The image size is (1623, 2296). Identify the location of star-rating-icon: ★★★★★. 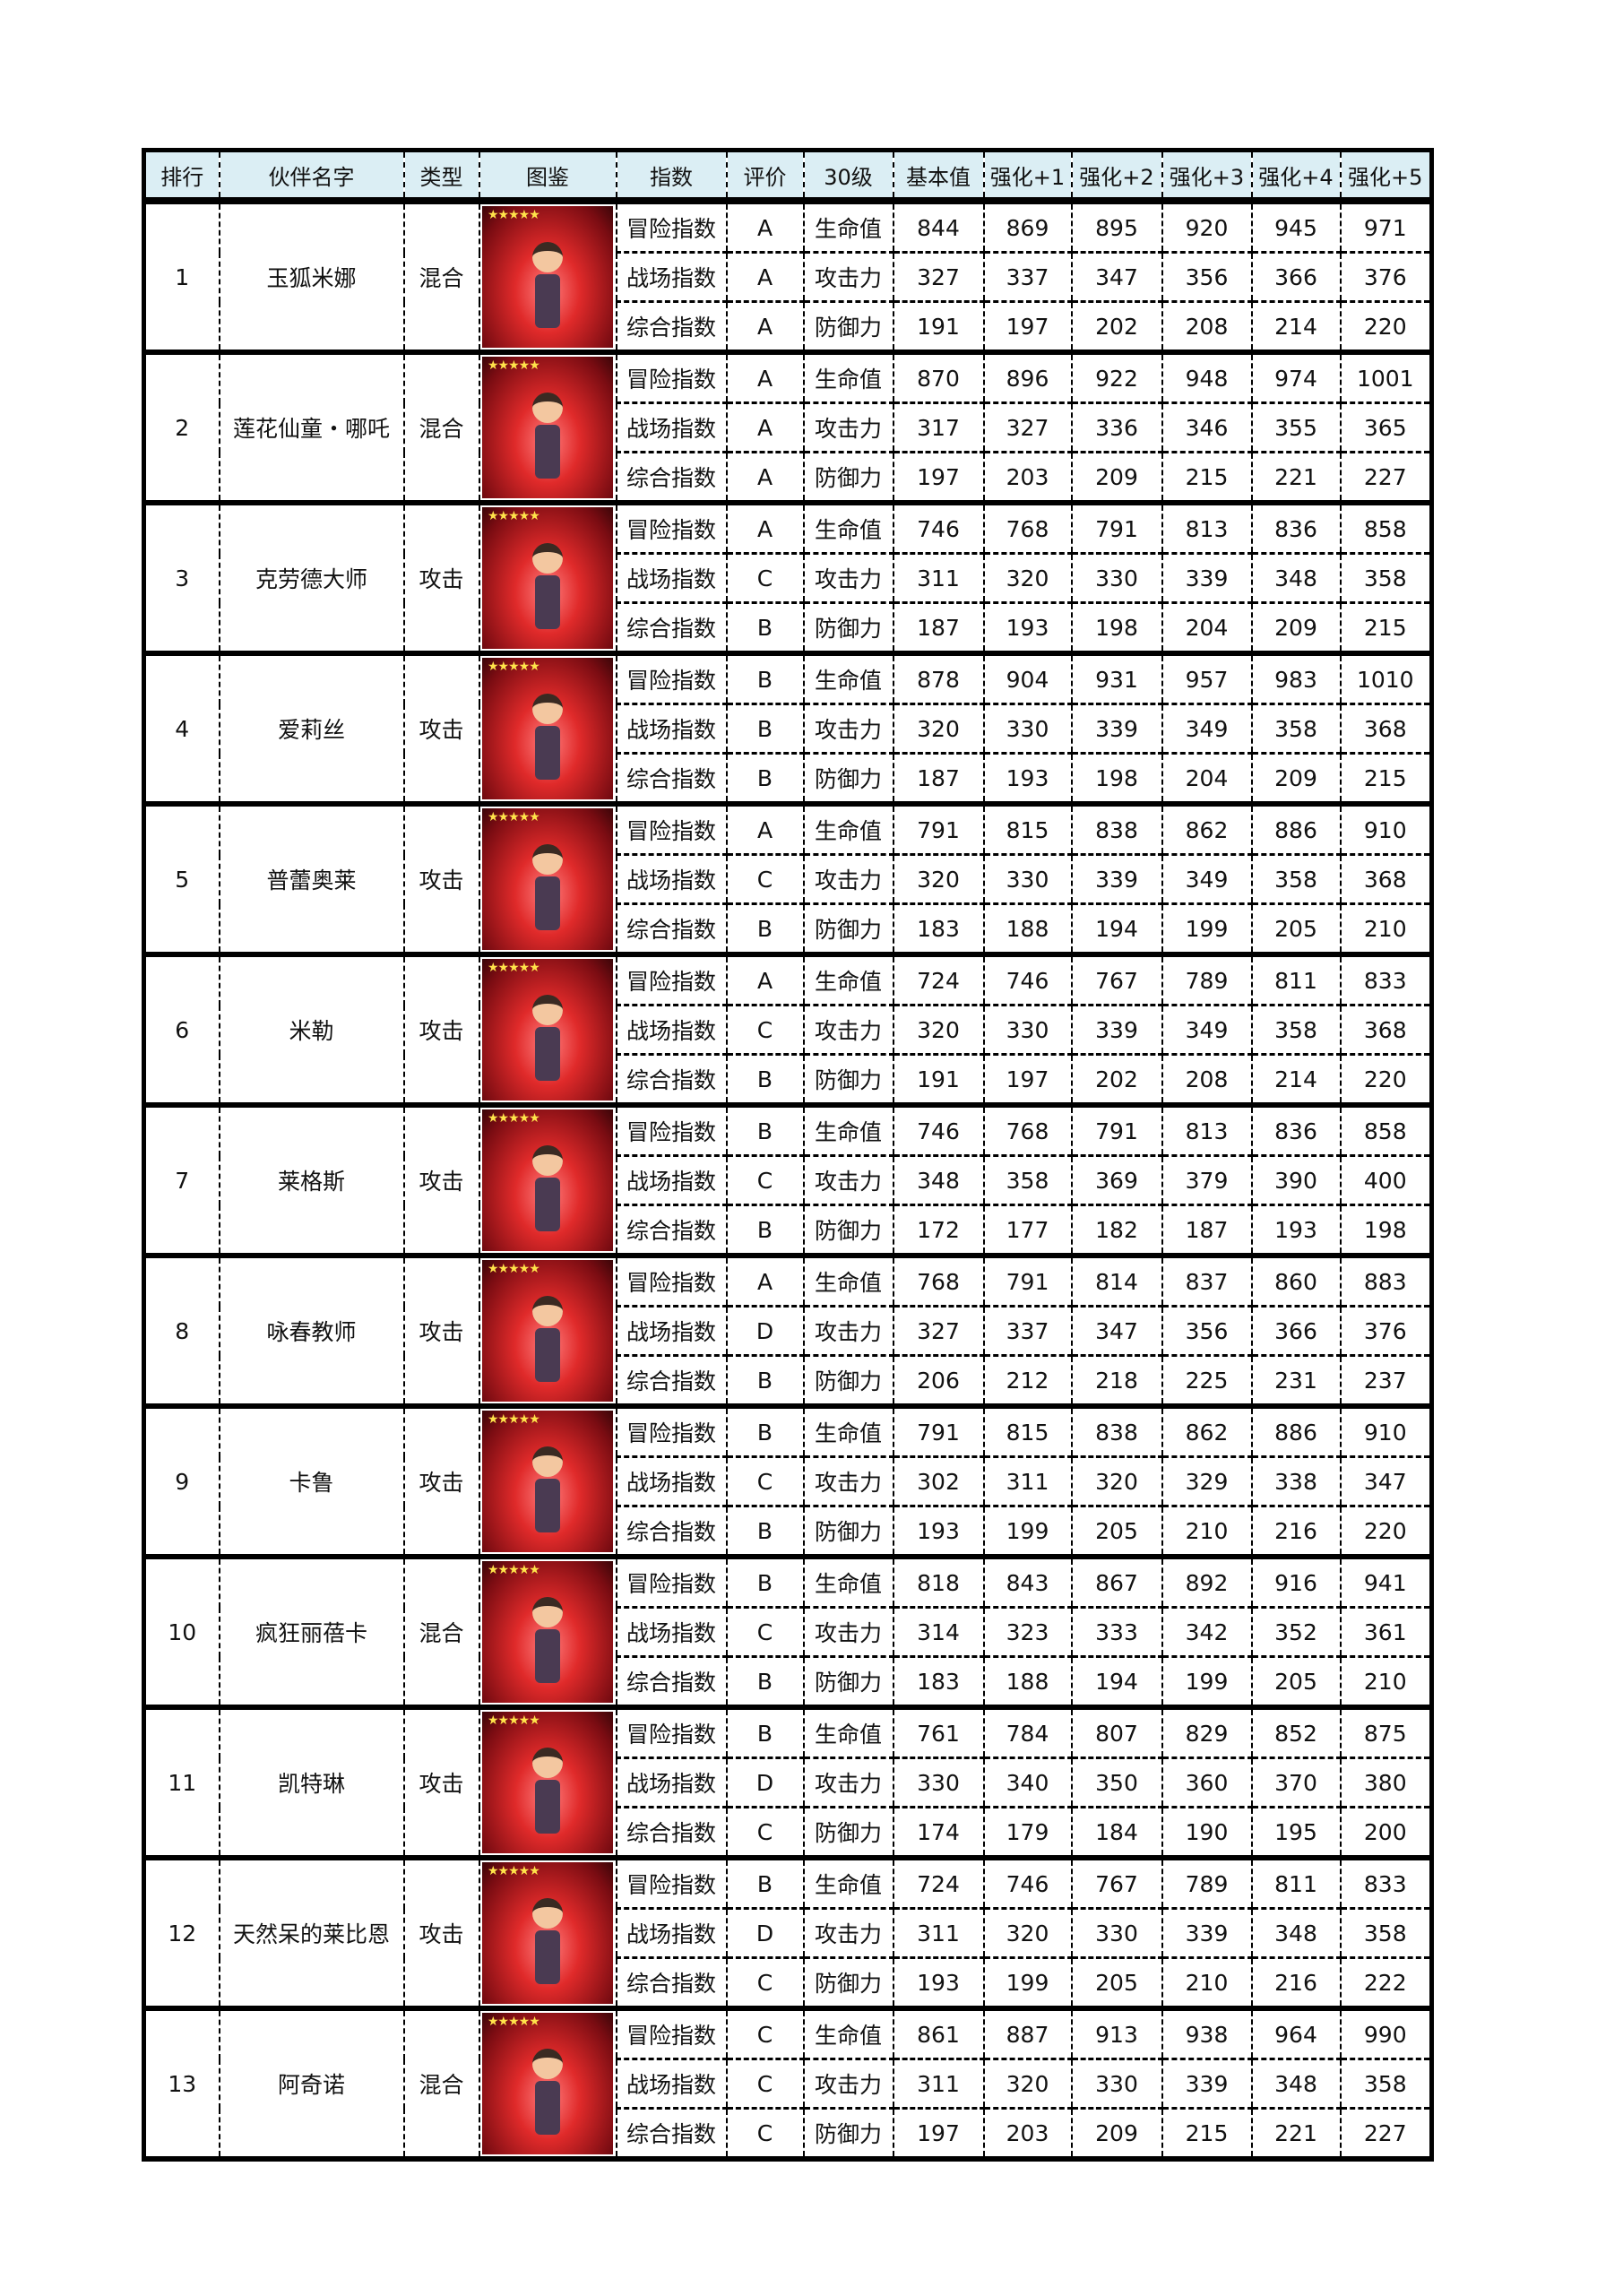
(514, 667).